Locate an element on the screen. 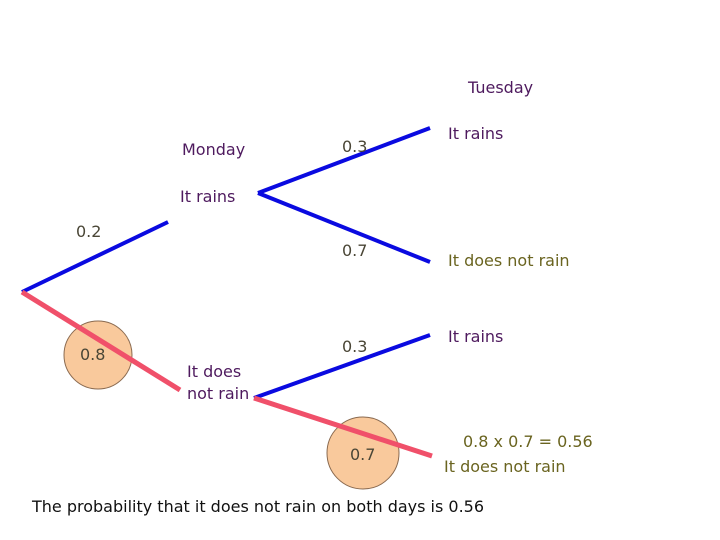 The width and height of the screenshot is (720, 540). calculation: 0.8 x 0.7 = 0.56 is located at coordinates (528, 441).